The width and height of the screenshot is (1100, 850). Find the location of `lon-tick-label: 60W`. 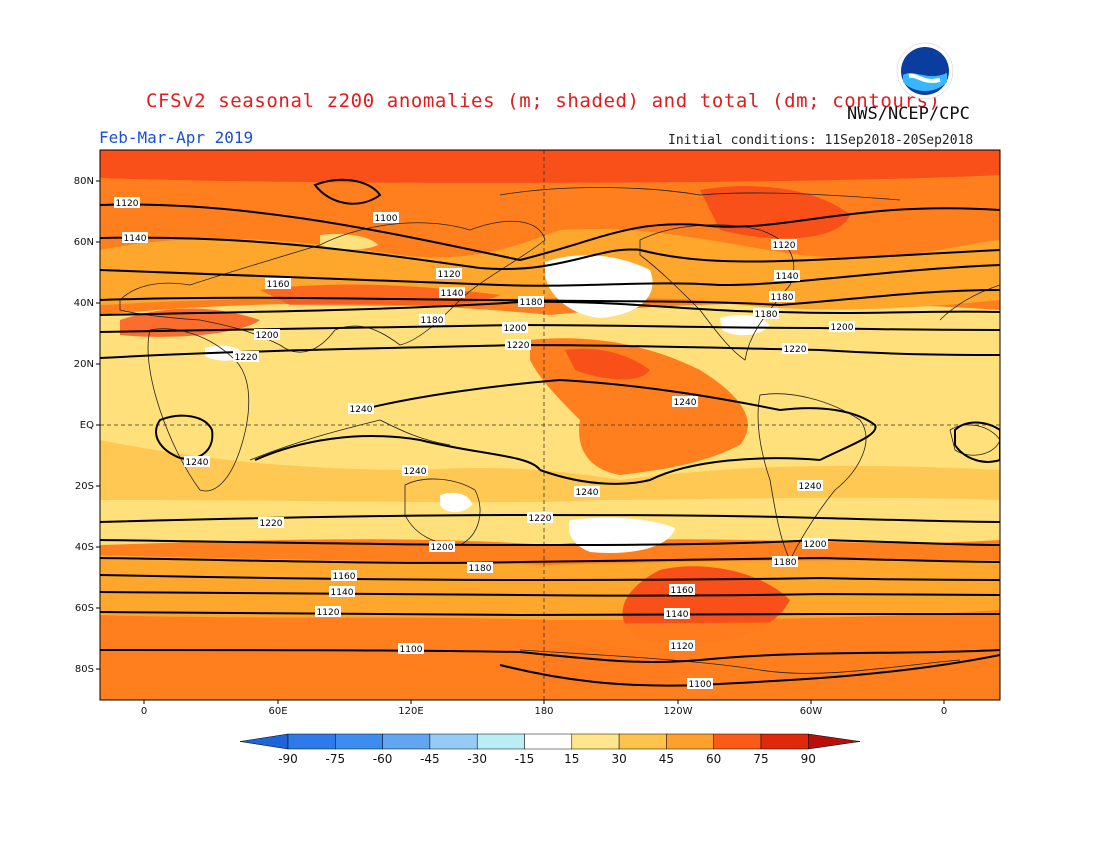

lon-tick-label: 60W is located at coordinates (811, 711).